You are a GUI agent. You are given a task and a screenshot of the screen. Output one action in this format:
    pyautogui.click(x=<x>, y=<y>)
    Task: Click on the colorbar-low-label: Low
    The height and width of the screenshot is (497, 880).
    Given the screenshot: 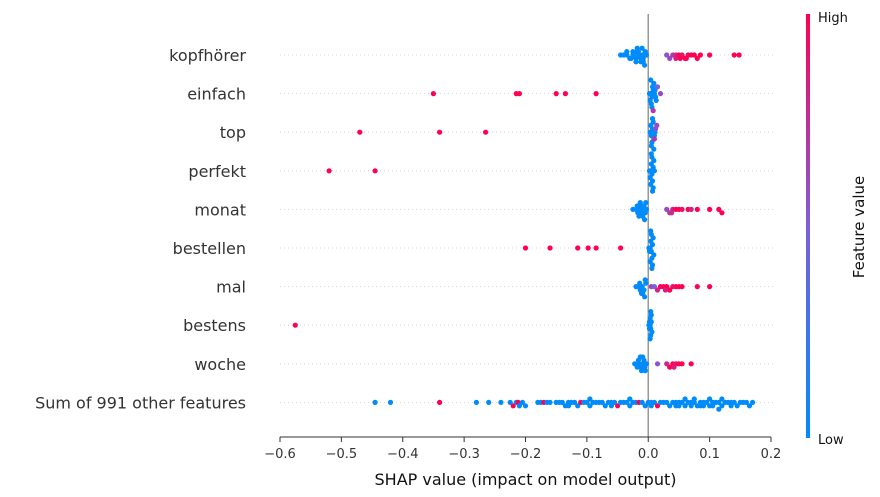 What is the action you would take?
    pyautogui.click(x=831, y=440)
    